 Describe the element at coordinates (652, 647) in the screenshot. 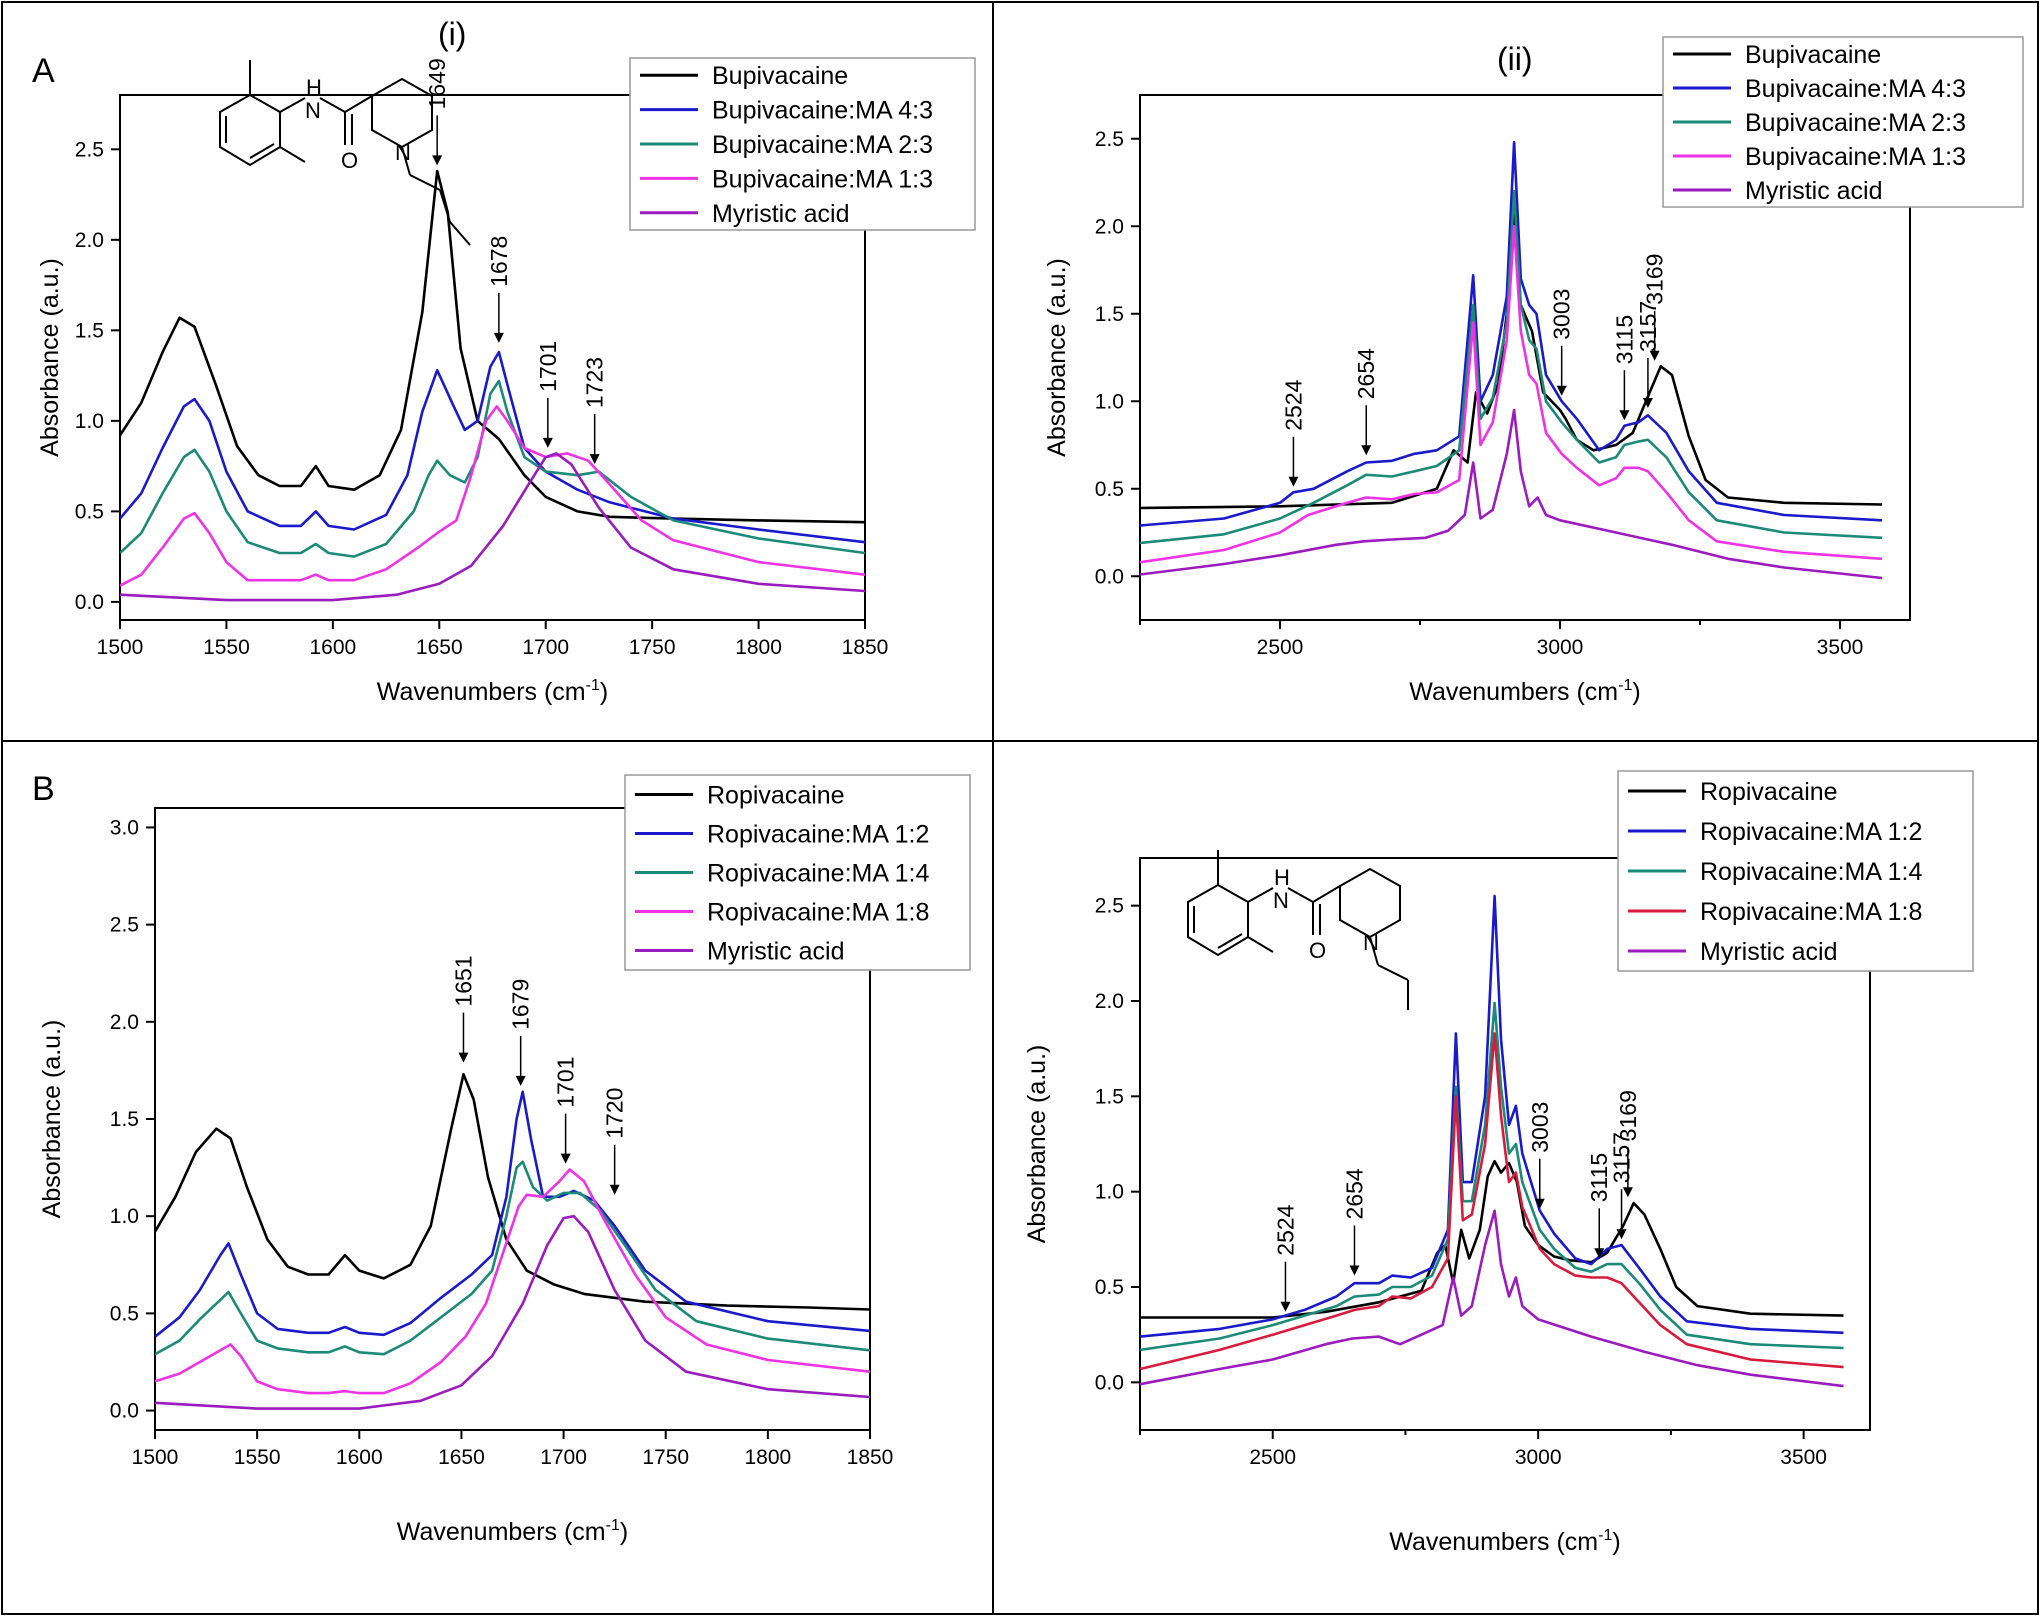

I see `x-tick-label: 1750` at that location.